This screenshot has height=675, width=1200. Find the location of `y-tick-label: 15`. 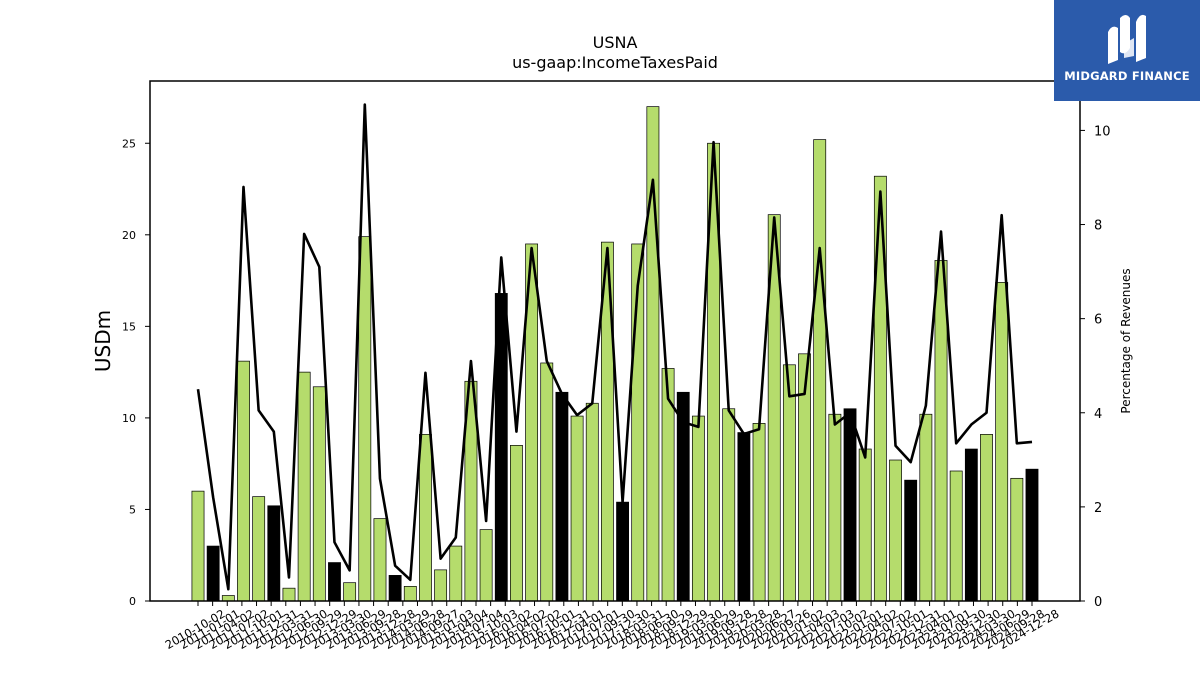

y-tick-label: 15 is located at coordinates (129, 326).